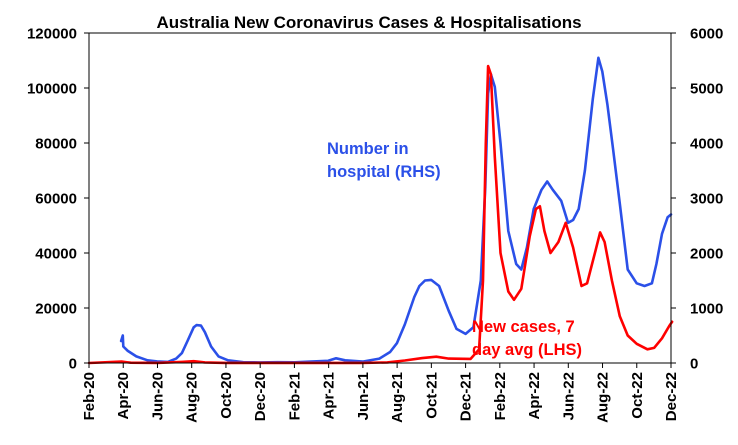  What do you see at coordinates (568, 396) in the screenshot?
I see `x-axis-tick-label: Jun-22` at bounding box center [568, 396].